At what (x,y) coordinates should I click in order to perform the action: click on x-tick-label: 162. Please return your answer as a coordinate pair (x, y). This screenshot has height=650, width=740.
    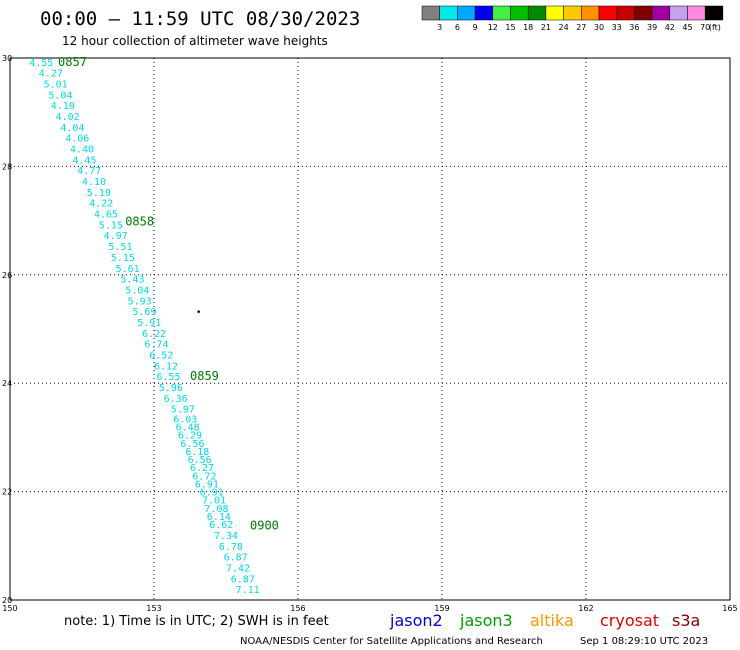
    Looking at the image, I should click on (585, 608).